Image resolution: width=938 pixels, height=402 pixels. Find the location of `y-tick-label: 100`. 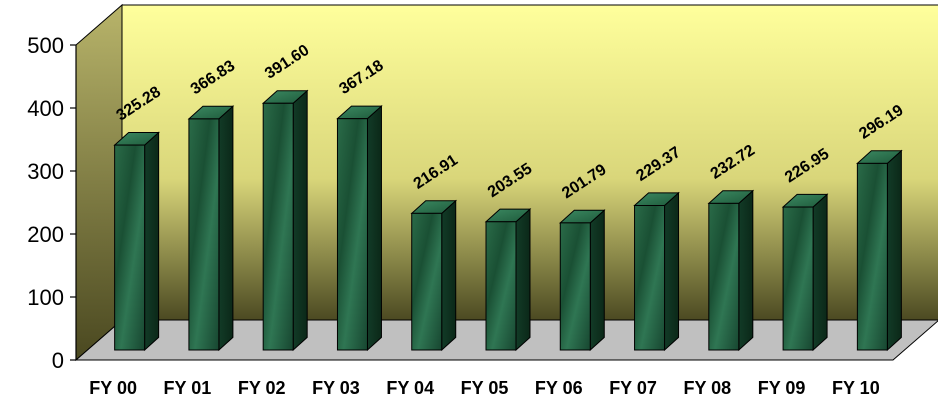

y-tick-label: 100 is located at coordinates (45, 297).